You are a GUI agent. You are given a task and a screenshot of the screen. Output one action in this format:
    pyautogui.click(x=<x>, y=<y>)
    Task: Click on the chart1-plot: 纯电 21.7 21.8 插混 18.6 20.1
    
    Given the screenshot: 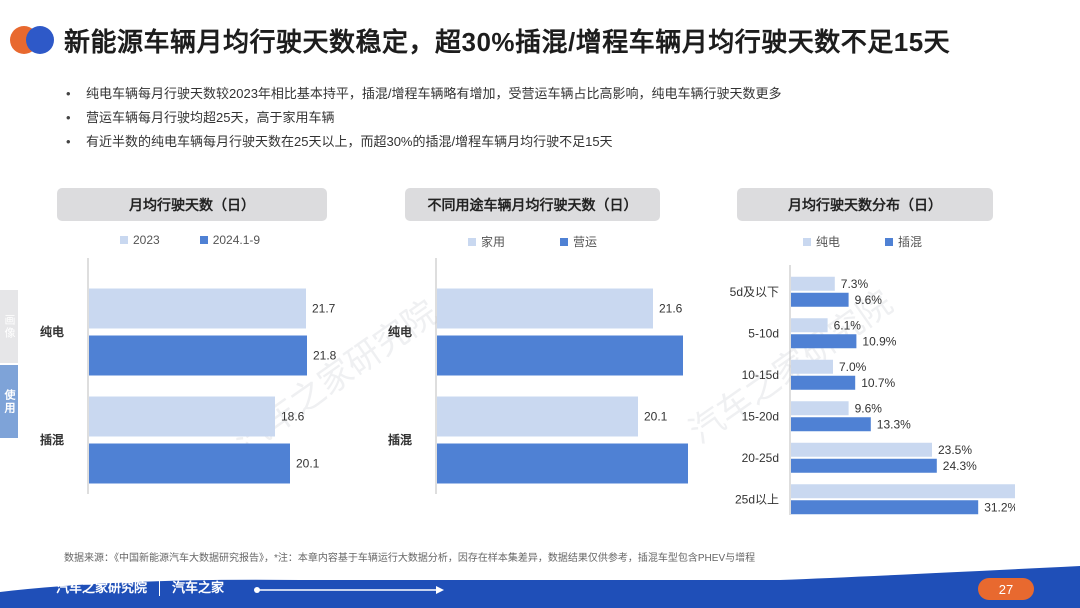 What is the action you would take?
    pyautogui.click(x=188, y=376)
    